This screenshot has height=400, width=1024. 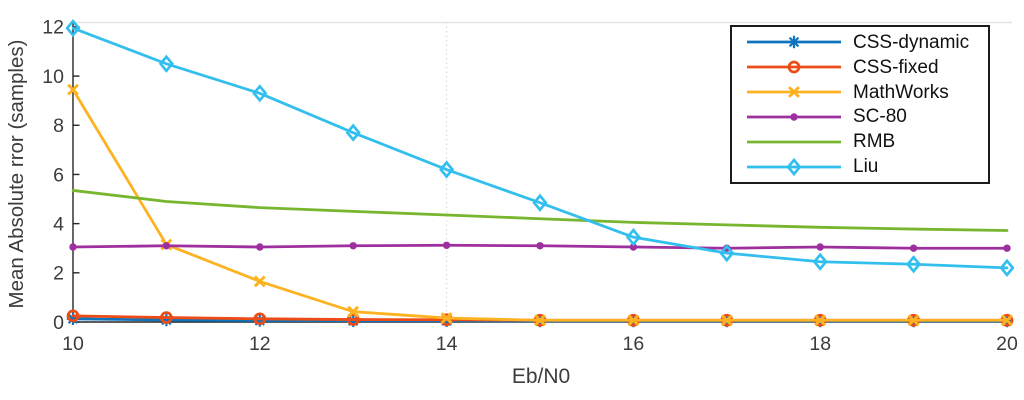 I want to click on y-tick-label: 10, so click(x=53, y=77).